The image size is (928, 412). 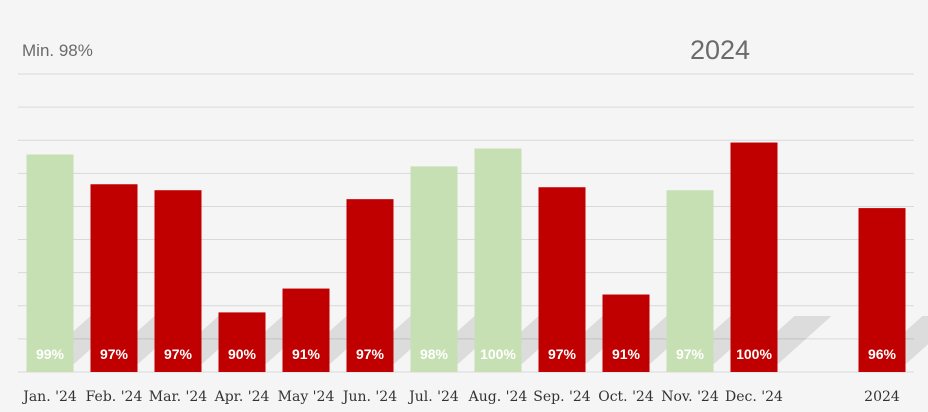 What do you see at coordinates (57, 50) in the screenshot?
I see `chart-subtitle: Min. 98%` at bounding box center [57, 50].